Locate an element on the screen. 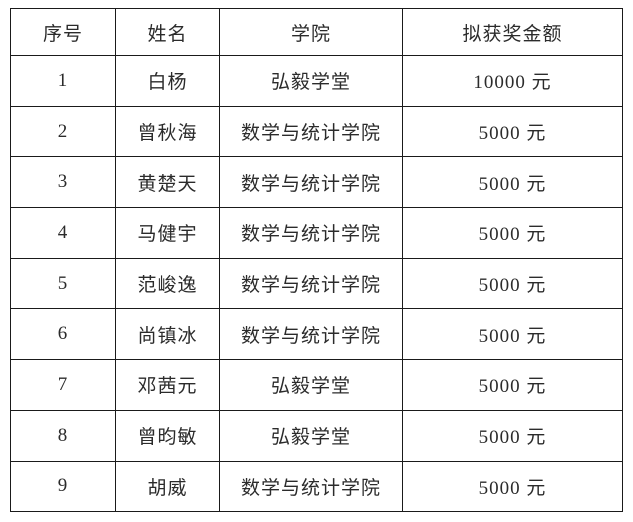 This screenshot has height=522, width=633. cell-student-name: 马健宇 is located at coordinates (167, 233).